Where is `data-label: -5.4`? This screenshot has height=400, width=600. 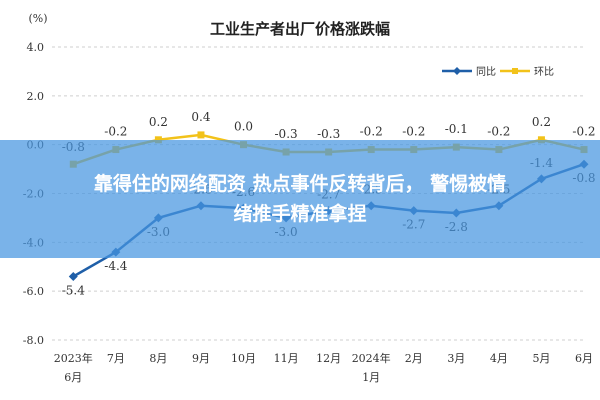 data-label: -5.4 is located at coordinates (74, 291).